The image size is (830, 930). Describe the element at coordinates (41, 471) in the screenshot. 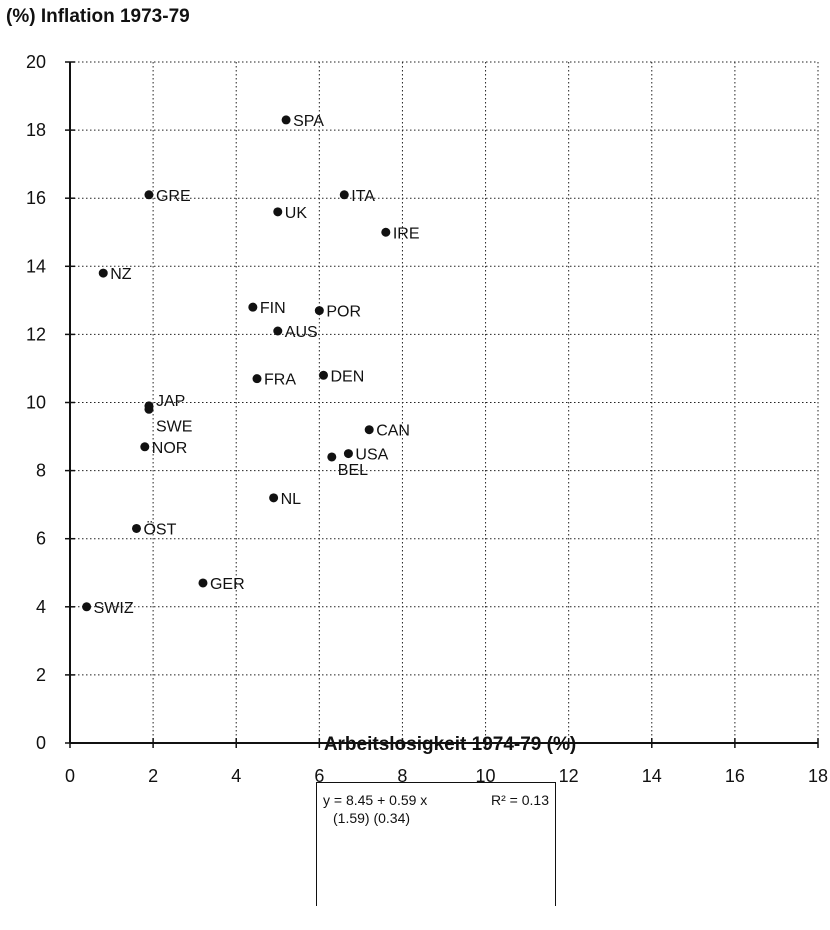

I see `y-tick-label: 8` at that location.